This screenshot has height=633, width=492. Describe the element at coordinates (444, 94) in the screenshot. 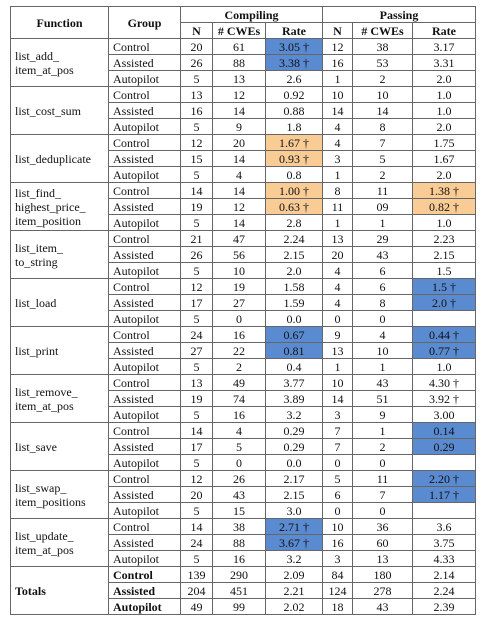

I see `value-cell: 1.0` at that location.